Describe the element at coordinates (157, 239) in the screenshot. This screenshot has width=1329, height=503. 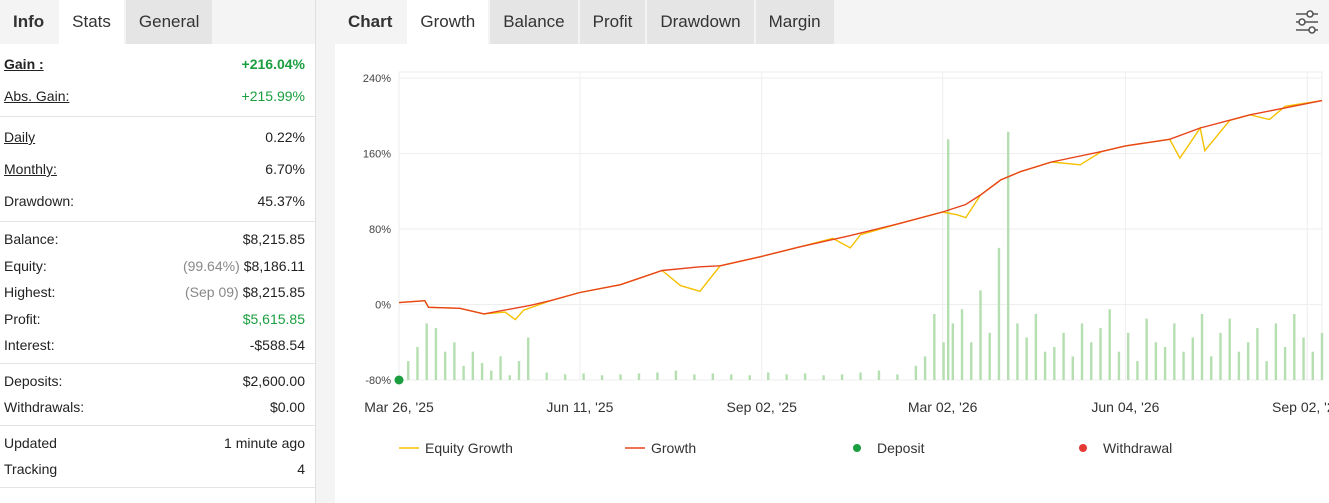
I see `stat-row: Balance: $8,215.85` at that location.